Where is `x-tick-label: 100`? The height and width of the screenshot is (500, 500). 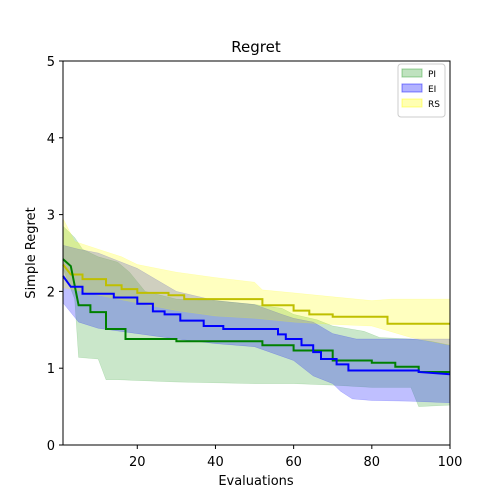
x-tick-label: 100 is located at coordinates (450, 462).